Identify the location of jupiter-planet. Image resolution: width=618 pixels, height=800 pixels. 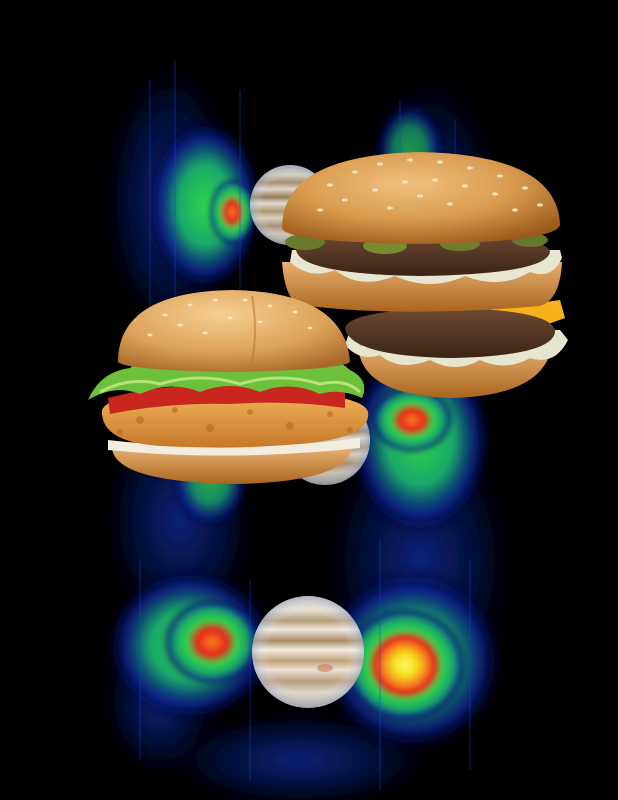
(308, 652).